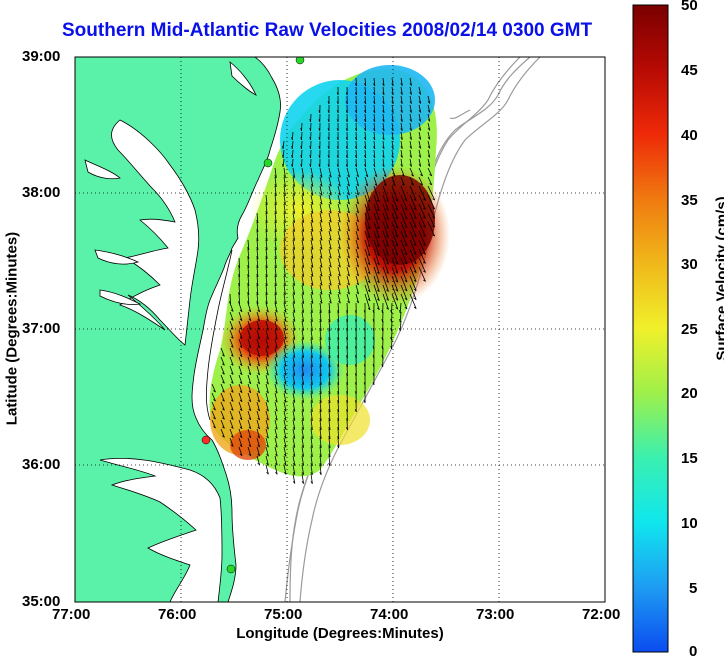  What do you see at coordinates (650, 328) in the screenshot?
I see `colorbar` at bounding box center [650, 328].